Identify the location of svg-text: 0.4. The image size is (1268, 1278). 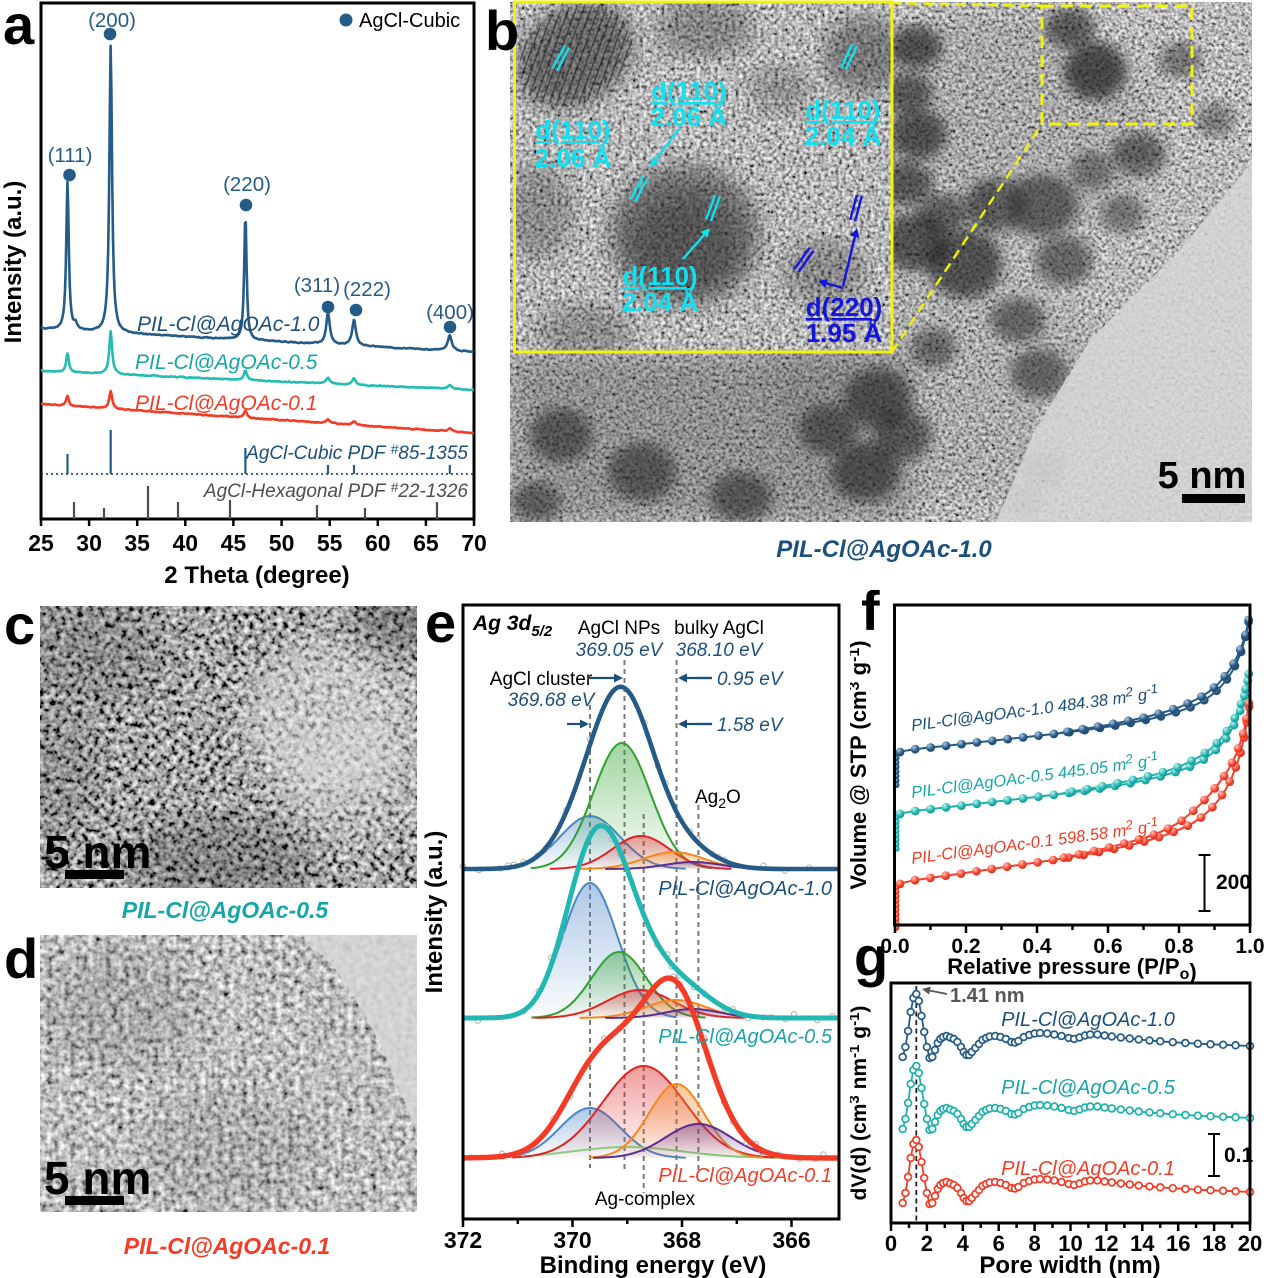
(1037, 946).